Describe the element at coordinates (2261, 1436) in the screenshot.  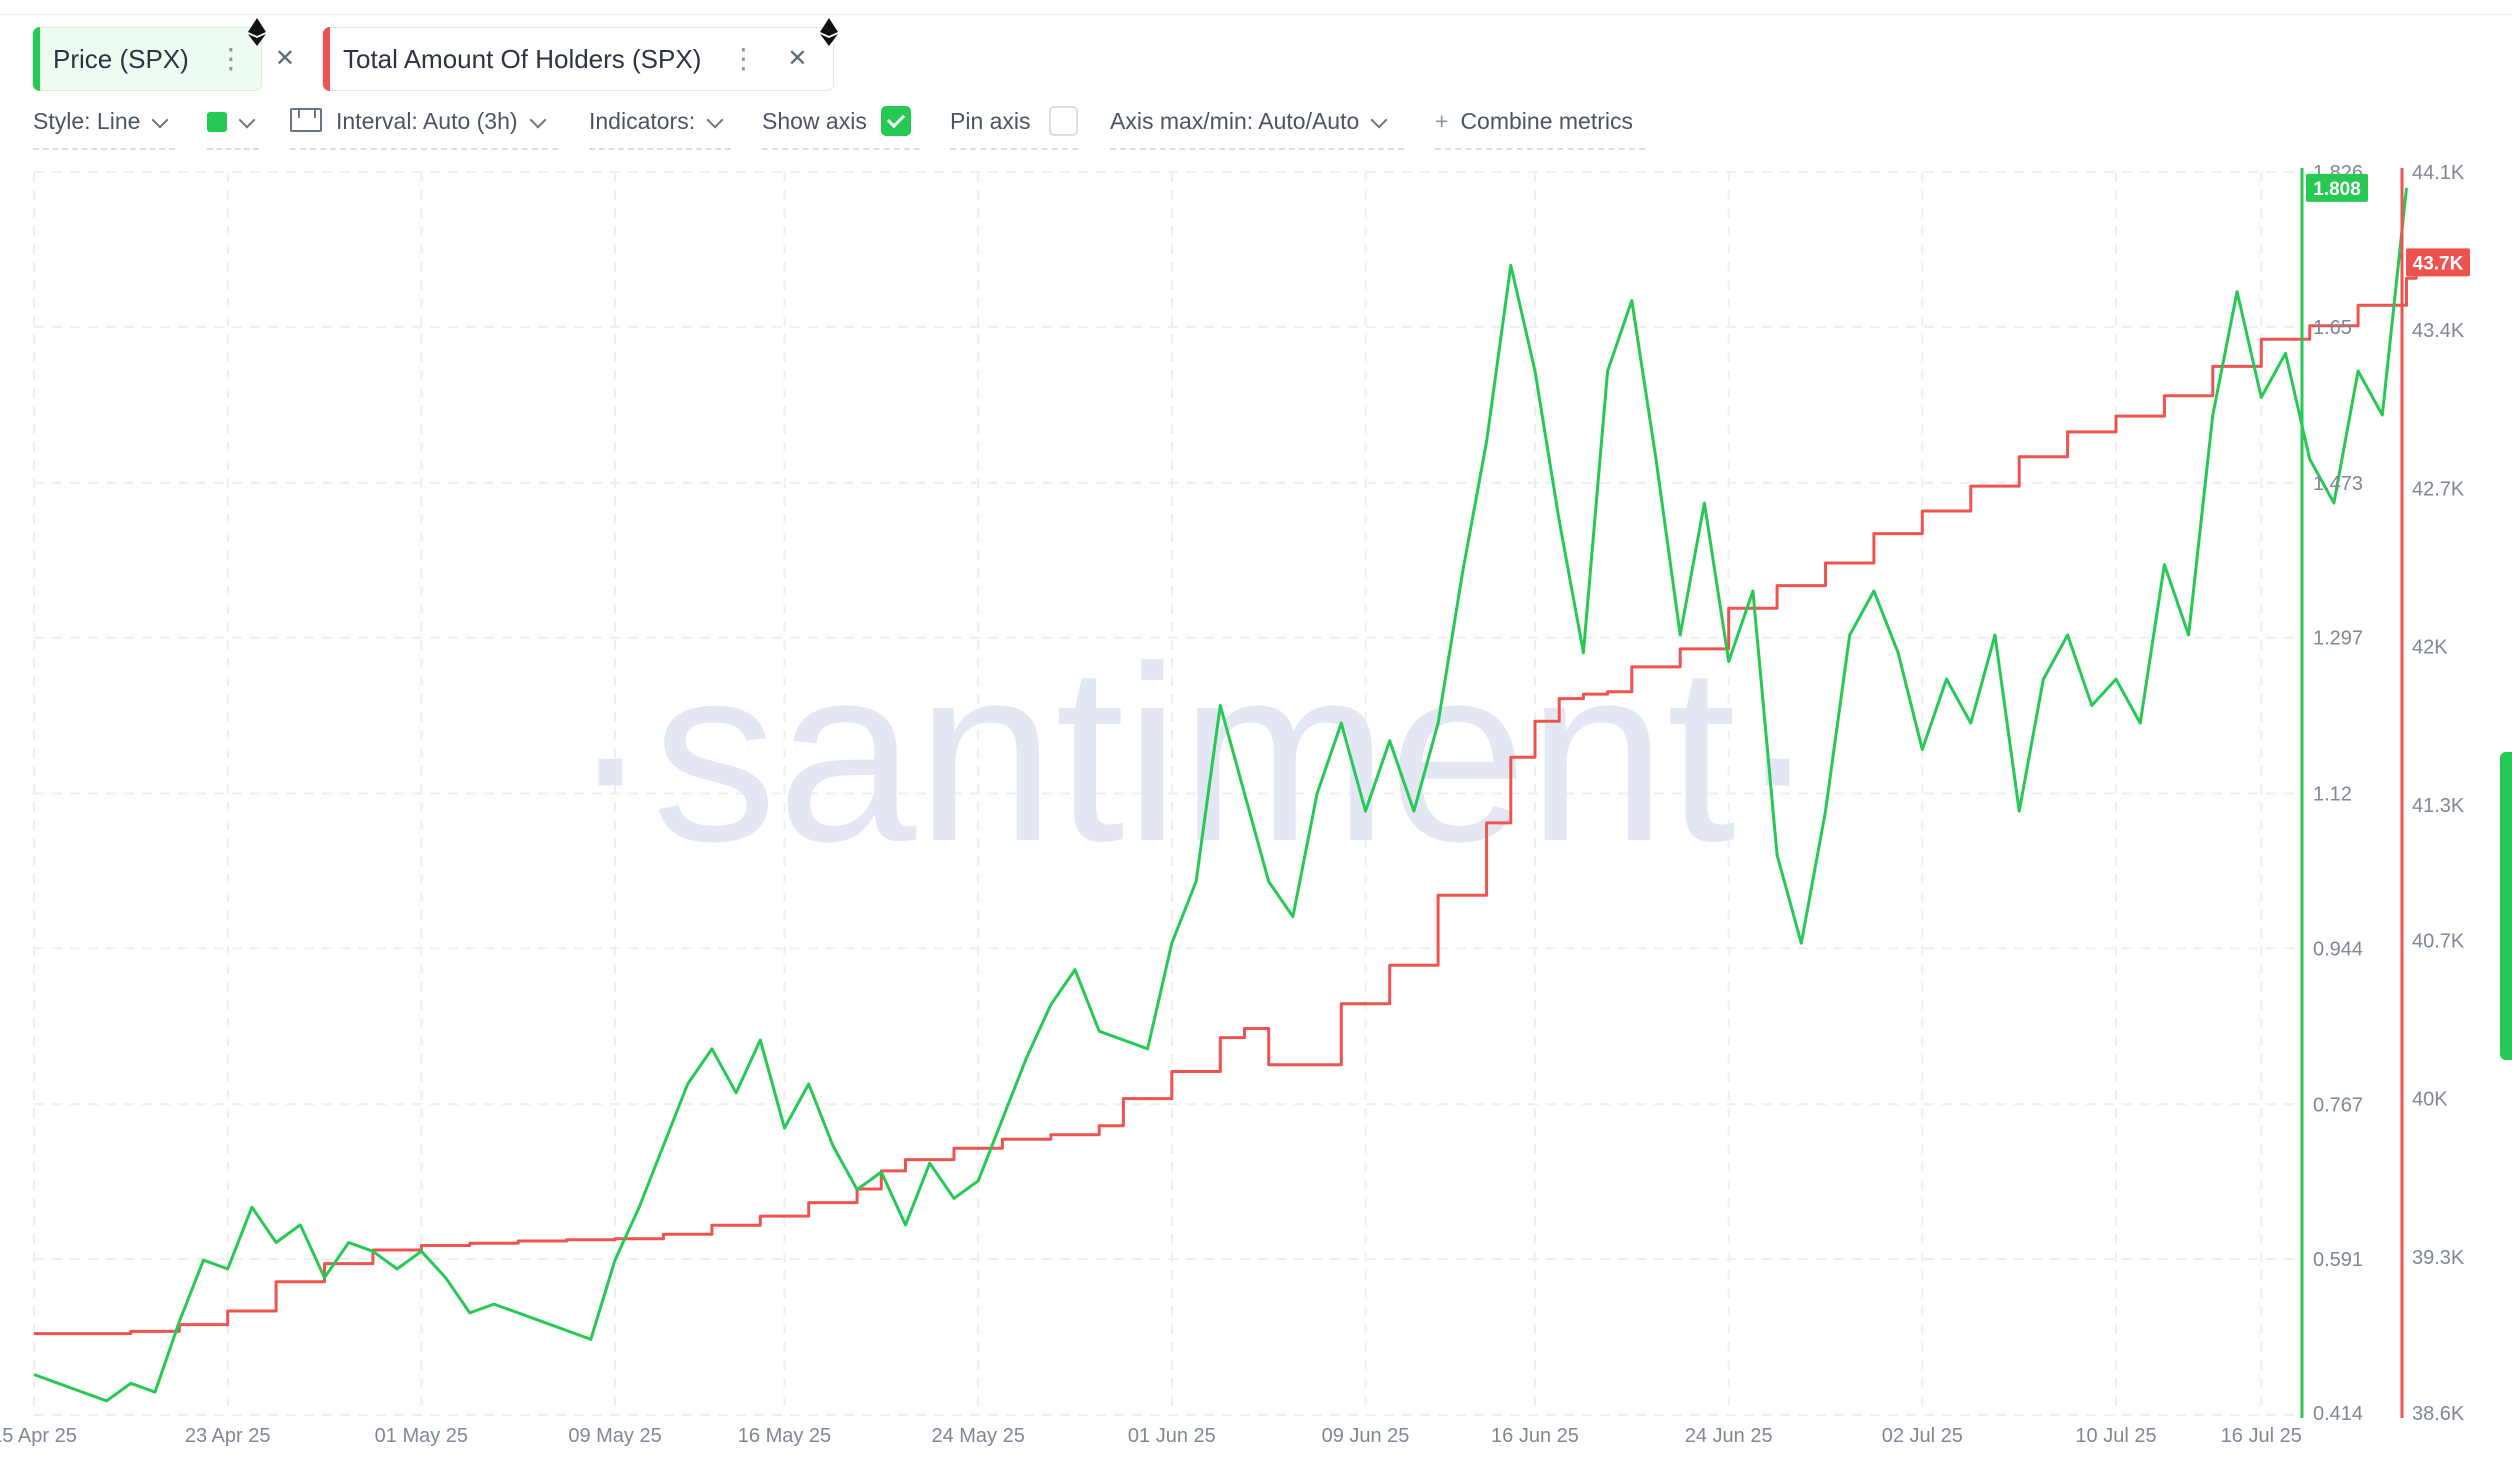
I see `x-tick-label: 16 Jul 25` at that location.